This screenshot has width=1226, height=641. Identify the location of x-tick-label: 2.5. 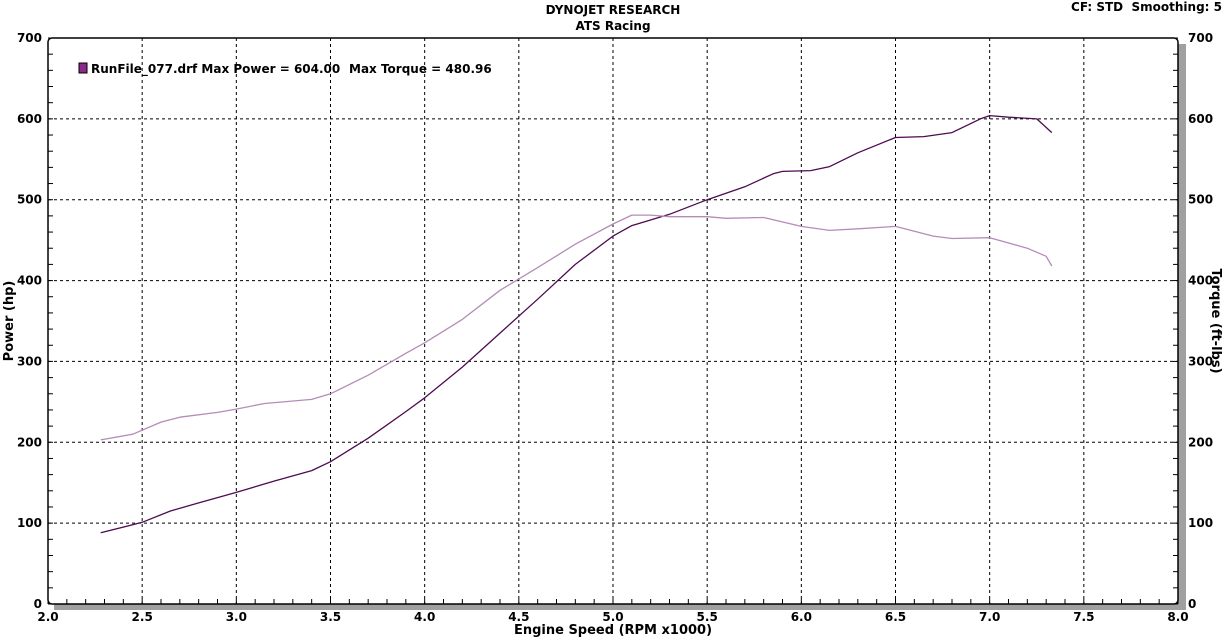
(142, 617).